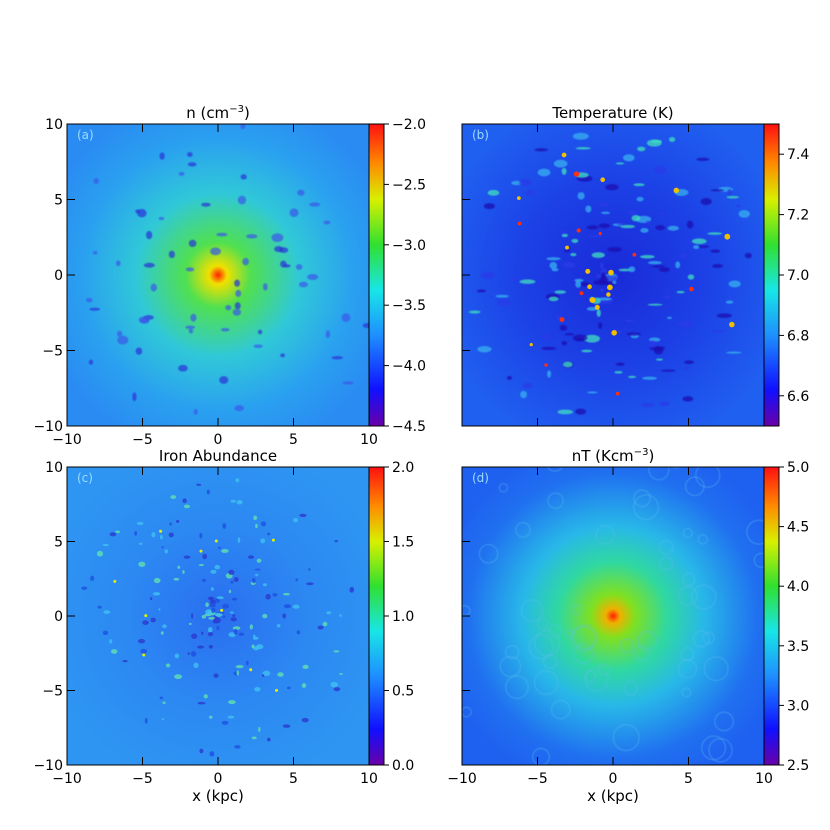 The height and width of the screenshot is (830, 830). What do you see at coordinates (85, 478) in the screenshot?
I see `panel-label: (c)` at bounding box center [85, 478].